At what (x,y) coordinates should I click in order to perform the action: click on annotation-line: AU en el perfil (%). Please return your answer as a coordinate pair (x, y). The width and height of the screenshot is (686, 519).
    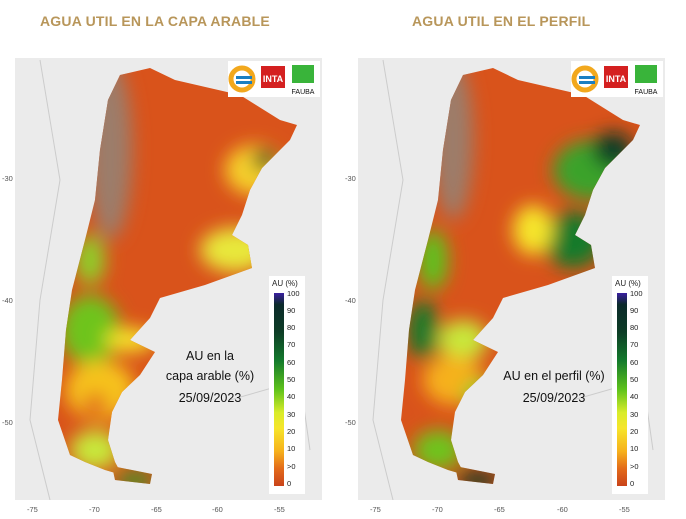
    Looking at the image, I should click on (554, 376).